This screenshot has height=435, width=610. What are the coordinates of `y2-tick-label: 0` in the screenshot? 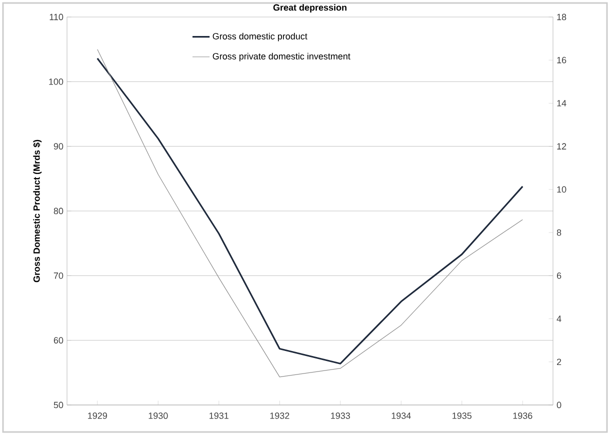 It's located at (559, 405).